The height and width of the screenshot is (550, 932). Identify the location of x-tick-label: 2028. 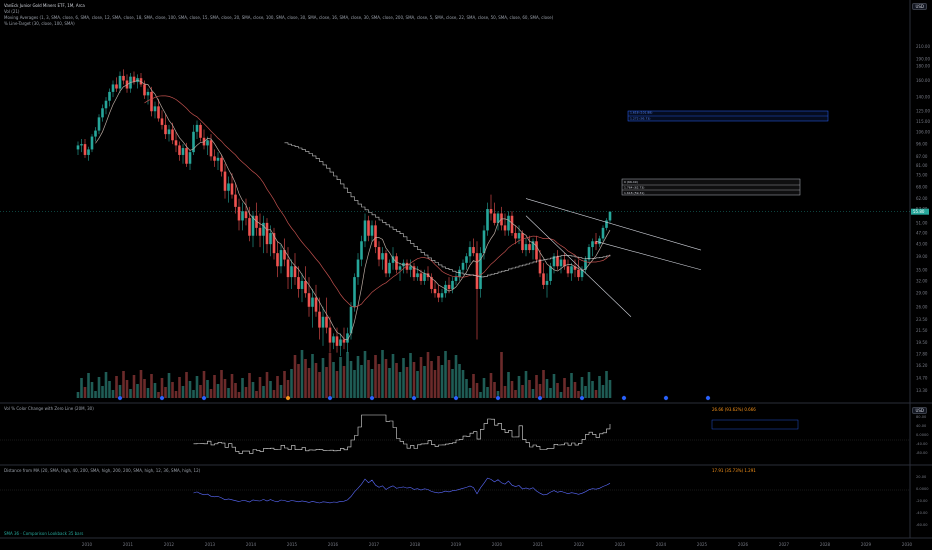
(825, 544).